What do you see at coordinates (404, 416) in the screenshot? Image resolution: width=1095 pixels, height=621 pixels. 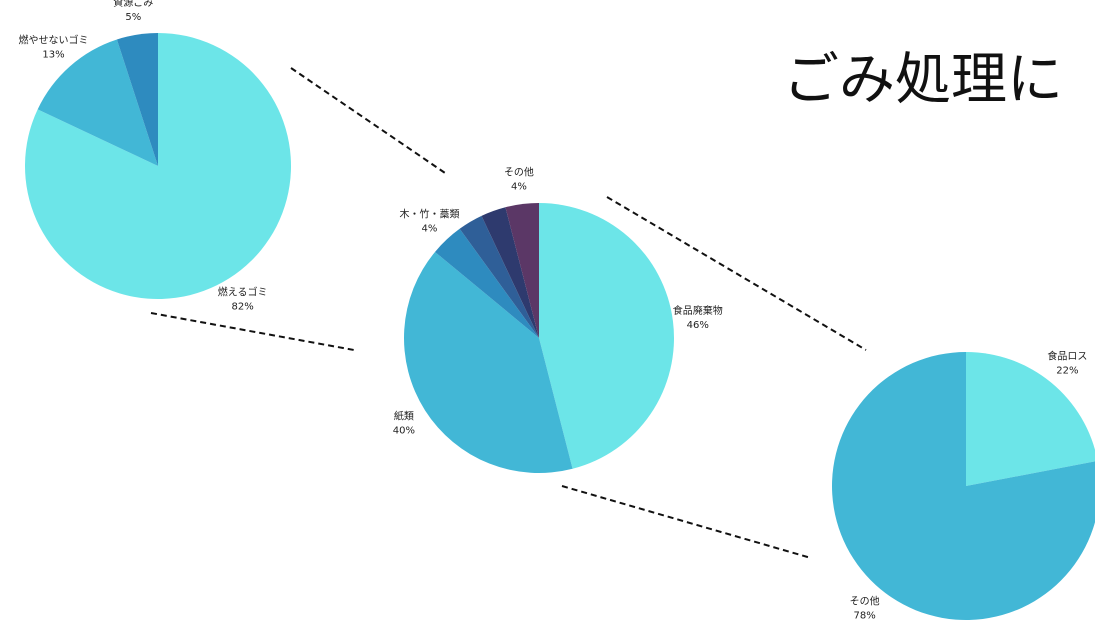 I see `slice-label: 紙類` at bounding box center [404, 416].